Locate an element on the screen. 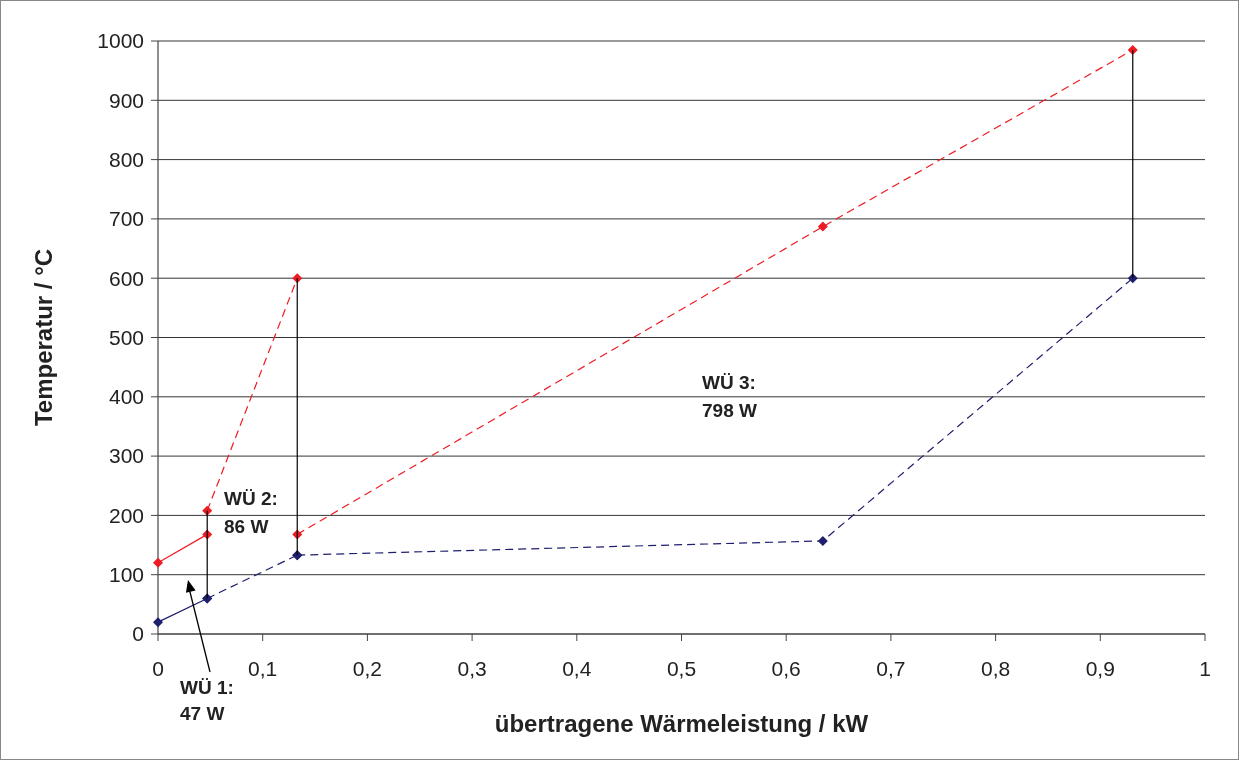 The width and height of the screenshot is (1239, 760). y-tick-label: 800 is located at coordinates (126, 159).